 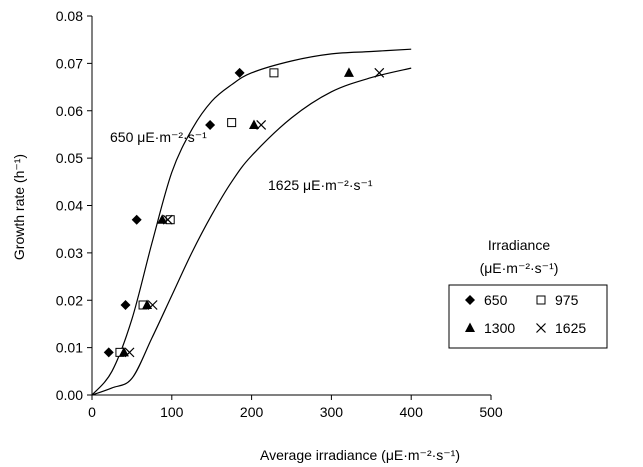 What do you see at coordinates (519, 268) in the screenshot?
I see `legend-title-line2: (μE·m⁻²·s⁻¹)` at bounding box center [519, 268].